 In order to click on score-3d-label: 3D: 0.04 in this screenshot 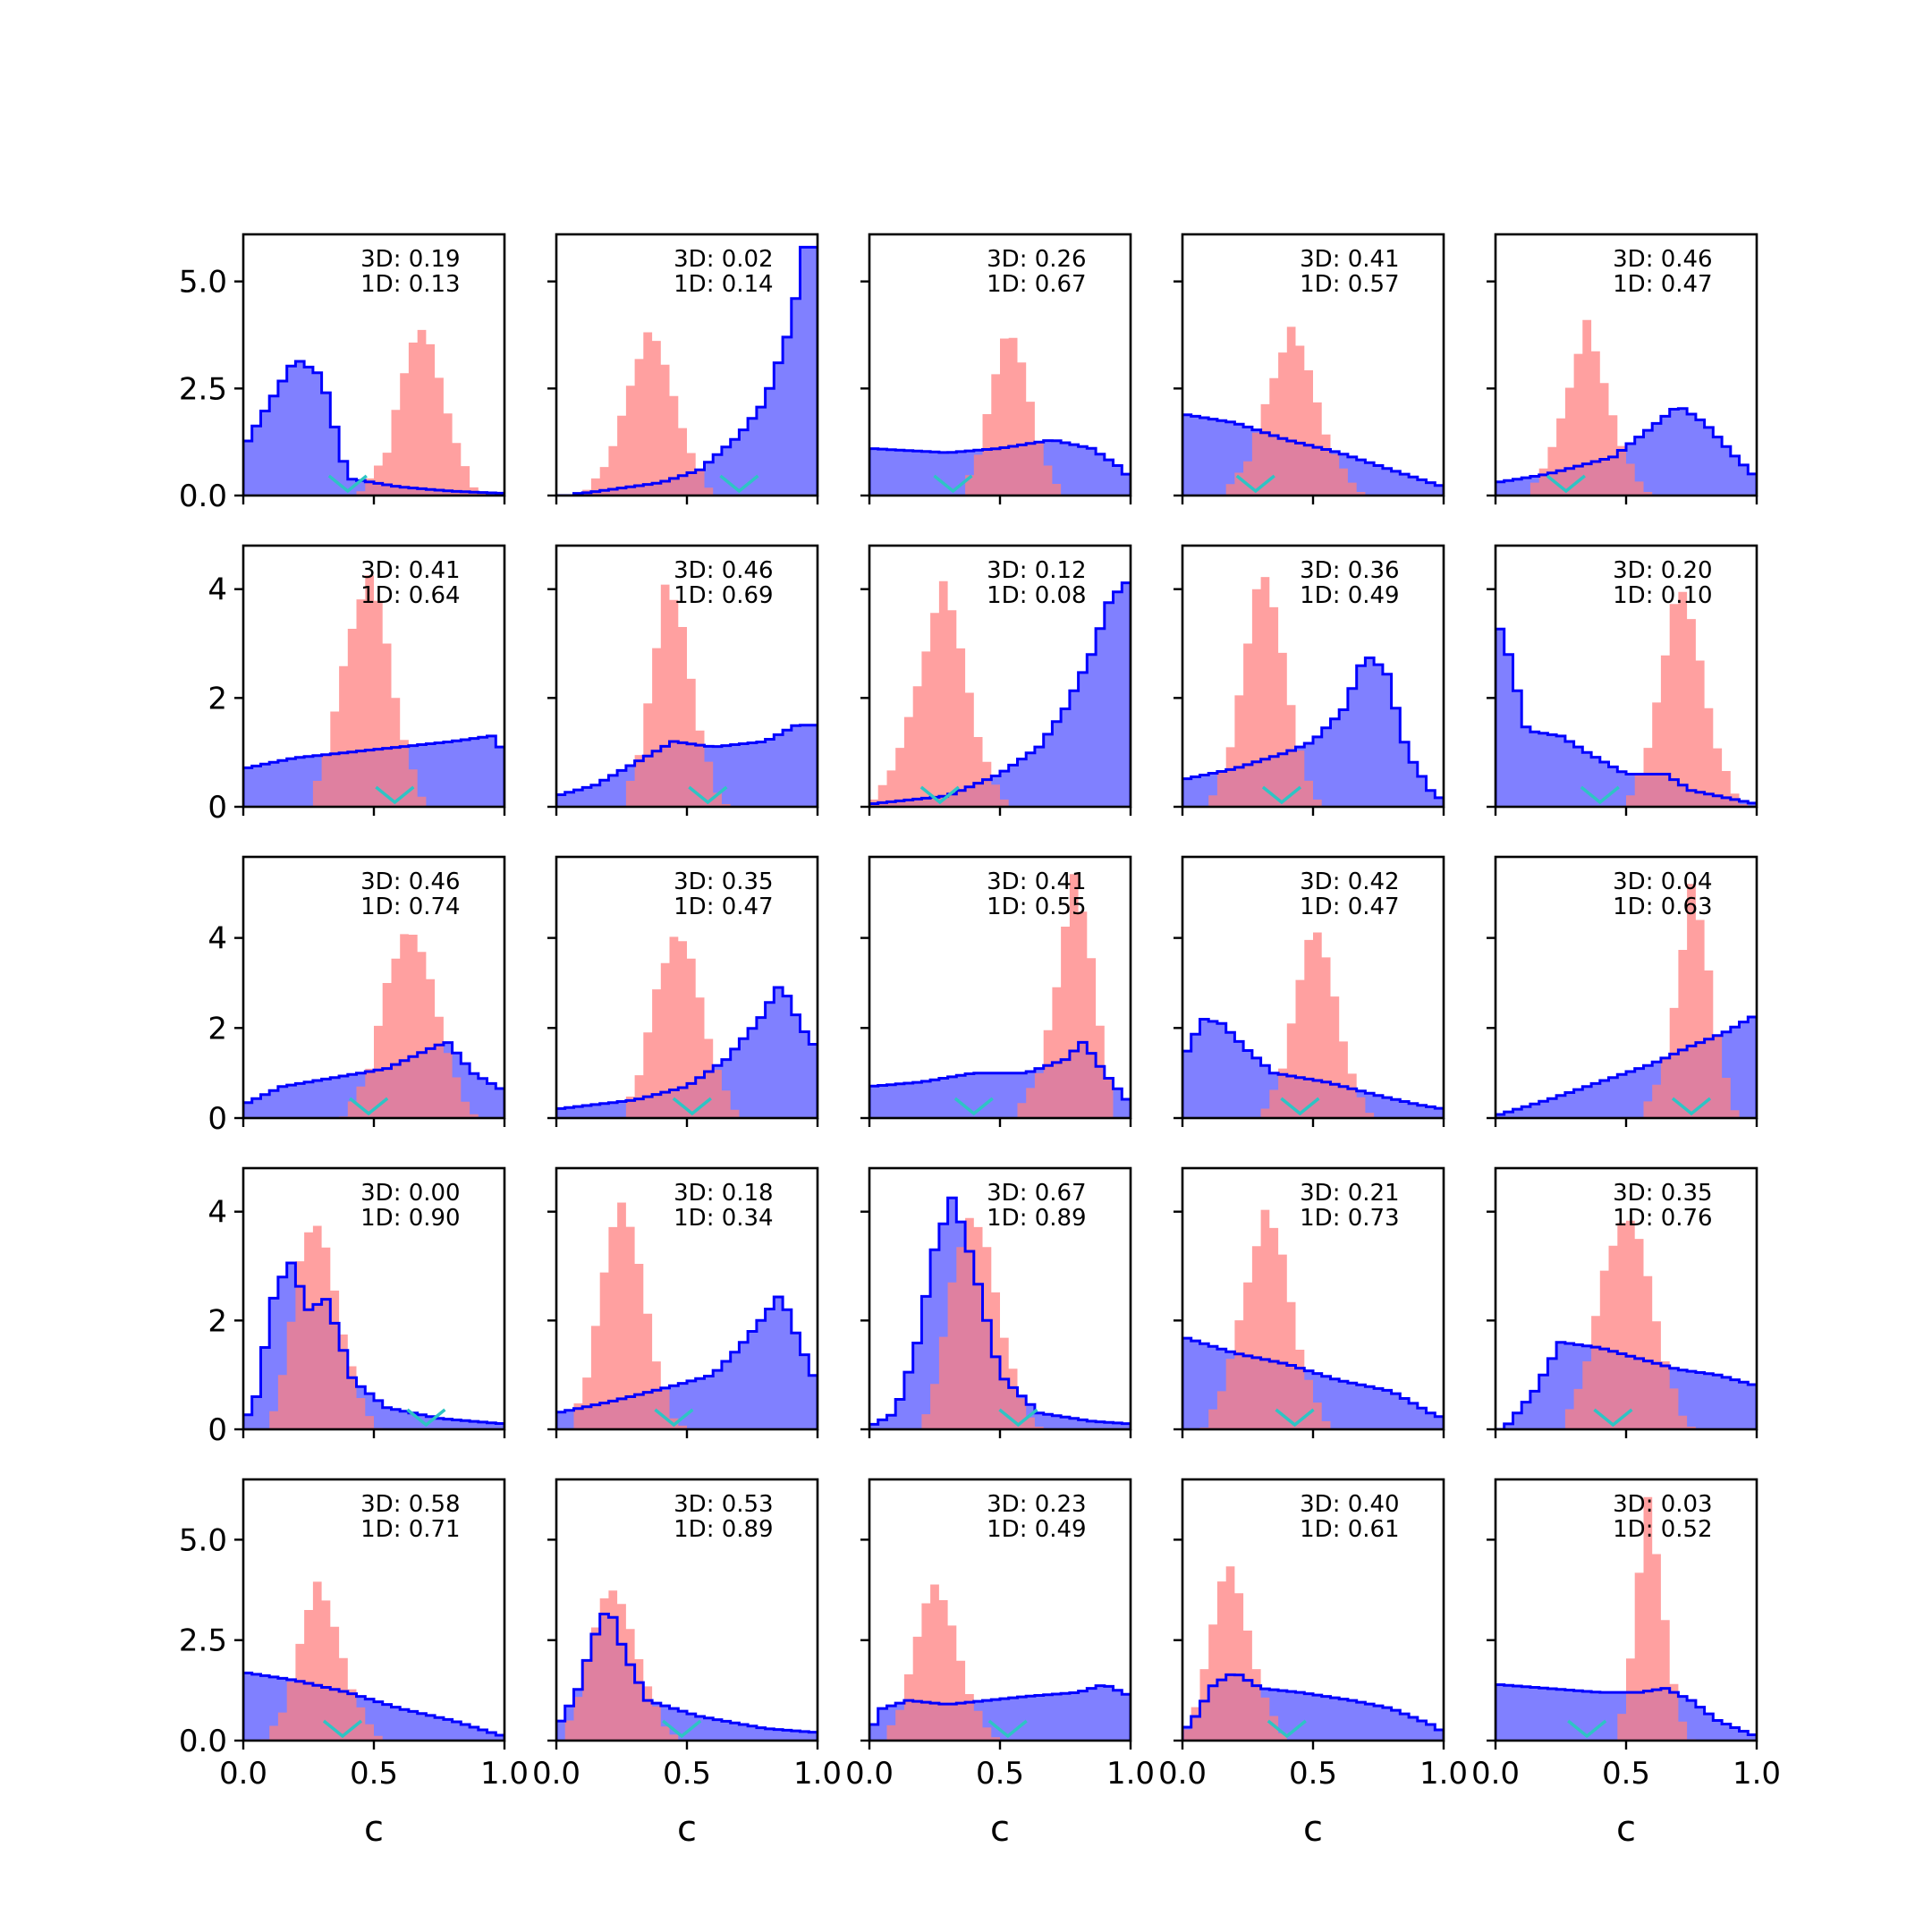, I will do `click(1662, 882)`.